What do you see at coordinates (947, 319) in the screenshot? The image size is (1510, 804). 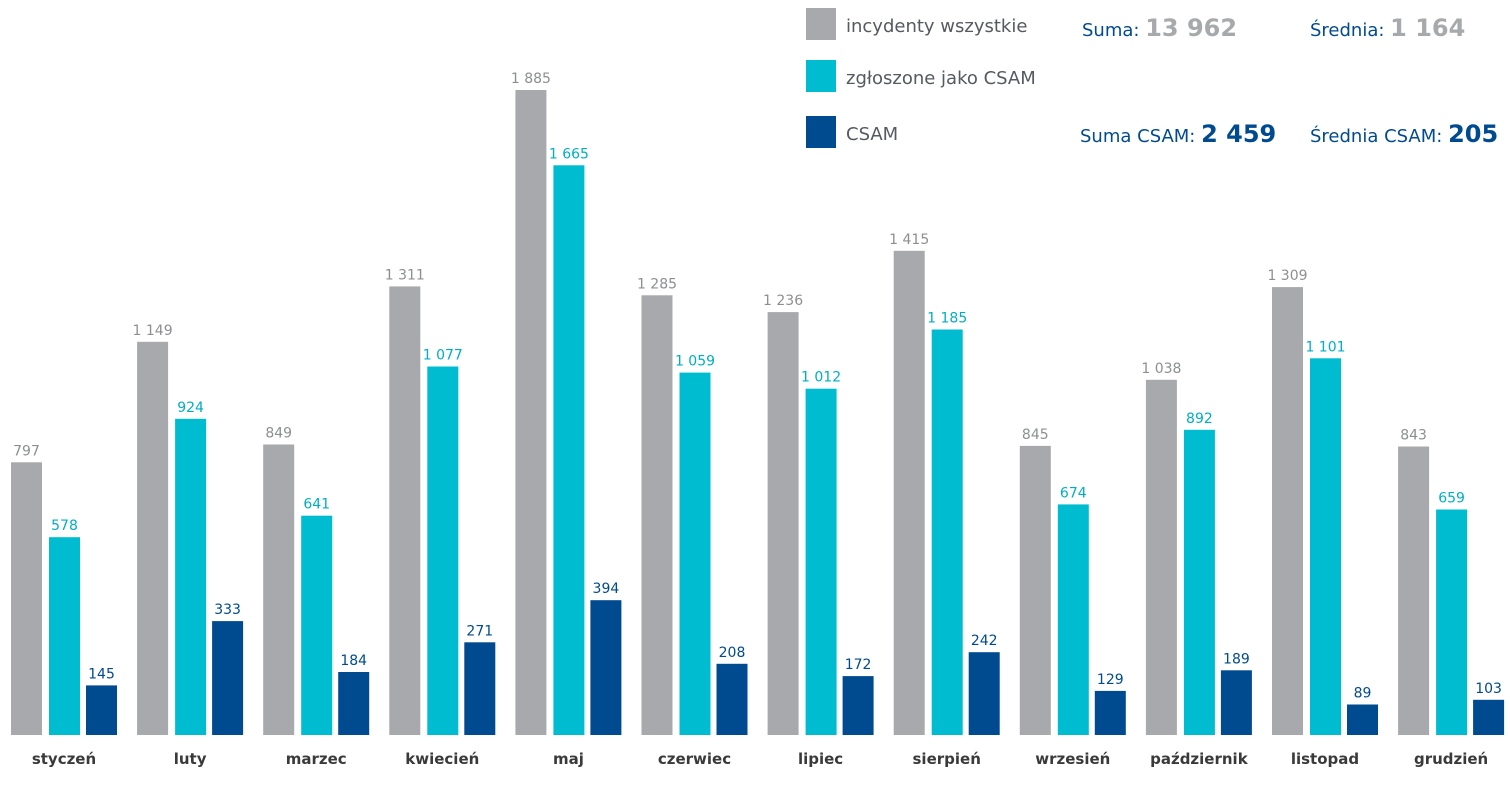 I see `value-label-zgloszone-8: 1 185` at bounding box center [947, 319].